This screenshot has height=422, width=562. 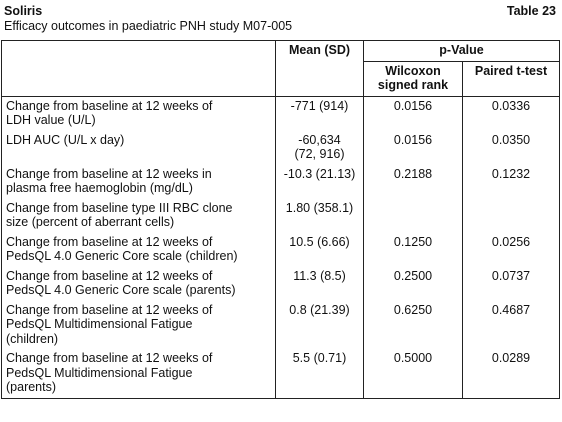 I want to click on paired-cell: 0.0737, so click(x=511, y=283).